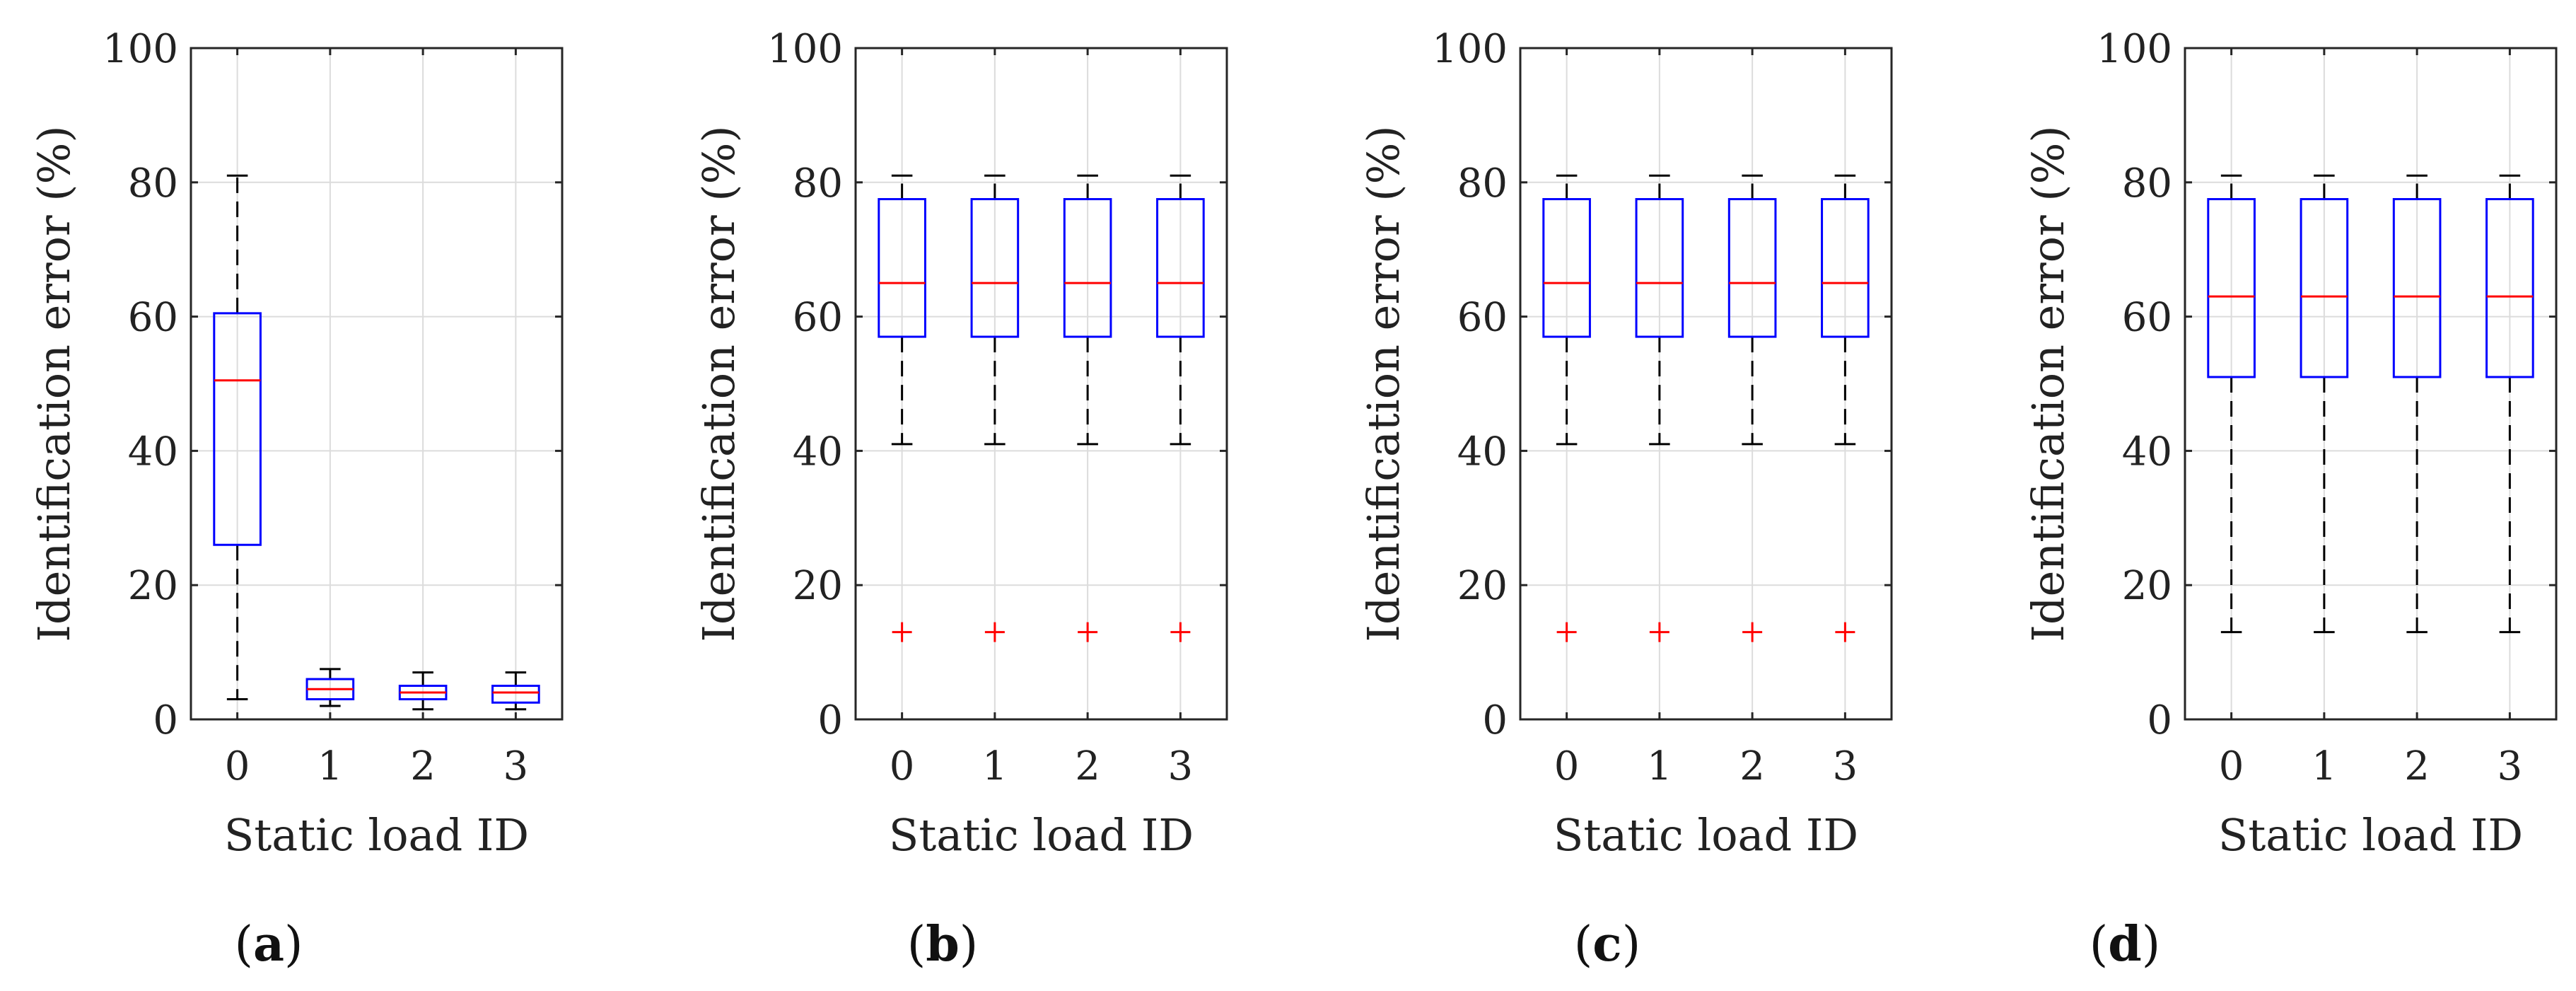 The width and height of the screenshot is (2576, 991). I want to click on panel-caption-a: (a), so click(268, 945).